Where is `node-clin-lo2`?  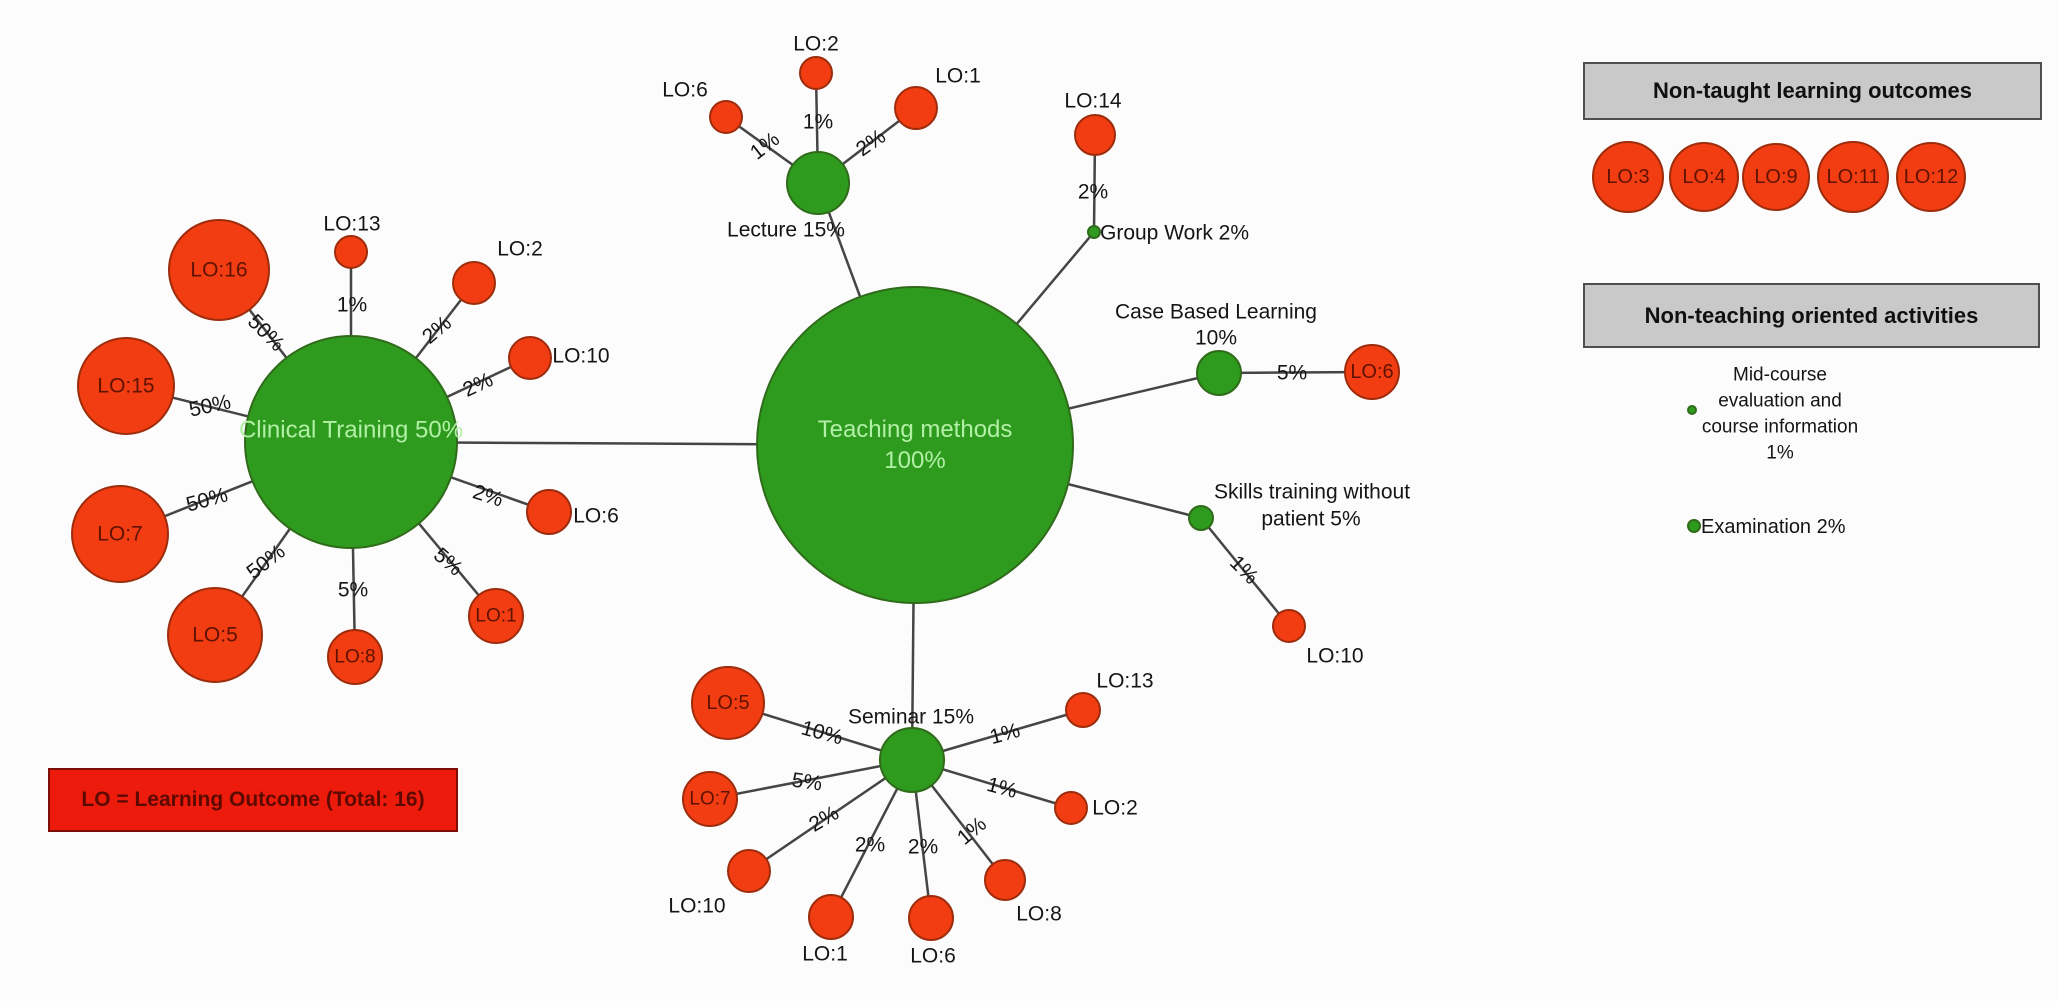
node-clin-lo2 is located at coordinates (474, 283).